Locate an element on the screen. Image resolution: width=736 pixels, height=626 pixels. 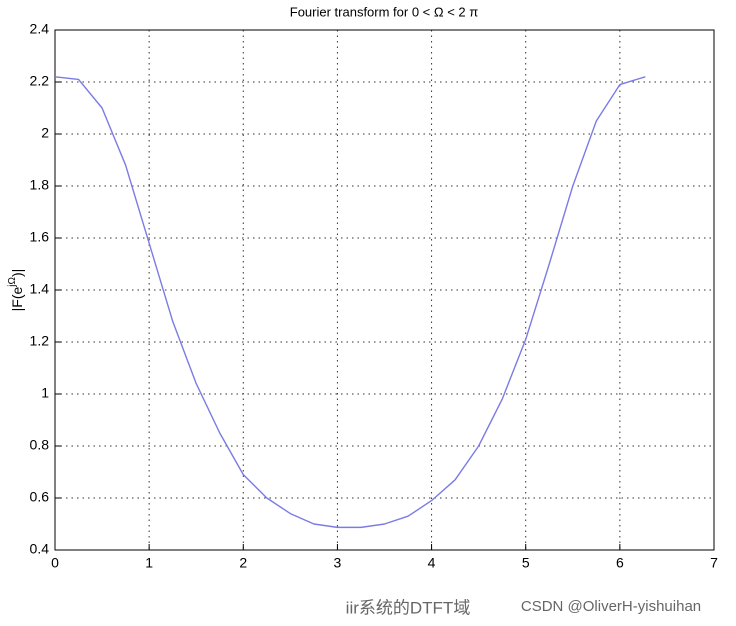
y-tick-label: 1.4 is located at coordinates (40, 289).